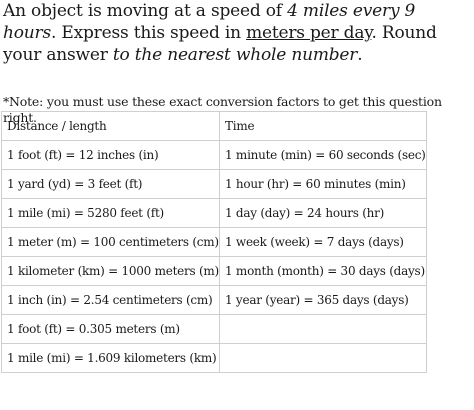  I want to click on distance-cell: 1 mile (mi) = 1.609 kilometers (km), so click(110, 358).